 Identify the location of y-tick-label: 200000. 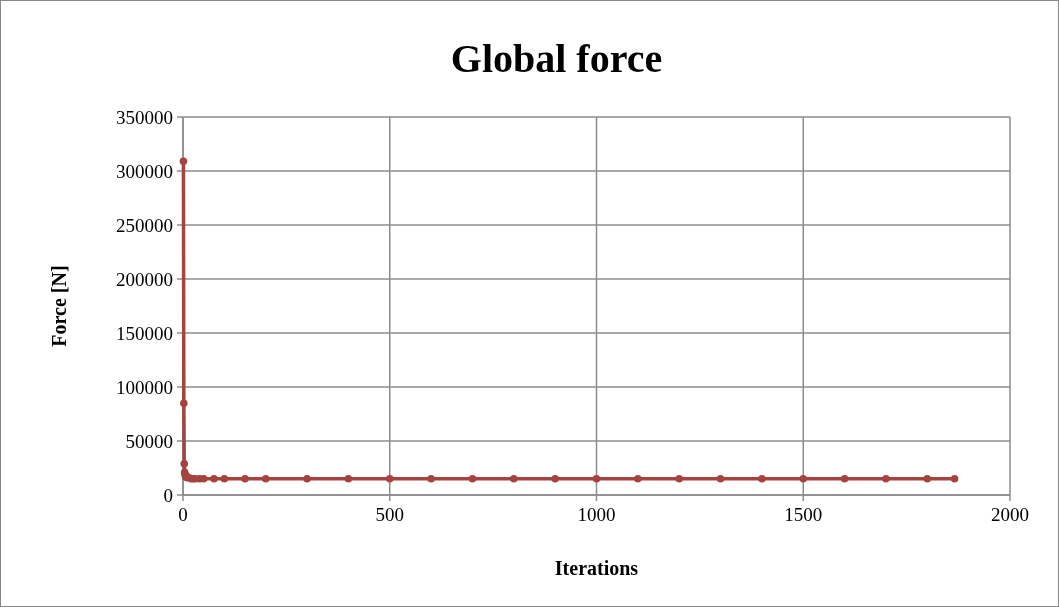
(144, 279).